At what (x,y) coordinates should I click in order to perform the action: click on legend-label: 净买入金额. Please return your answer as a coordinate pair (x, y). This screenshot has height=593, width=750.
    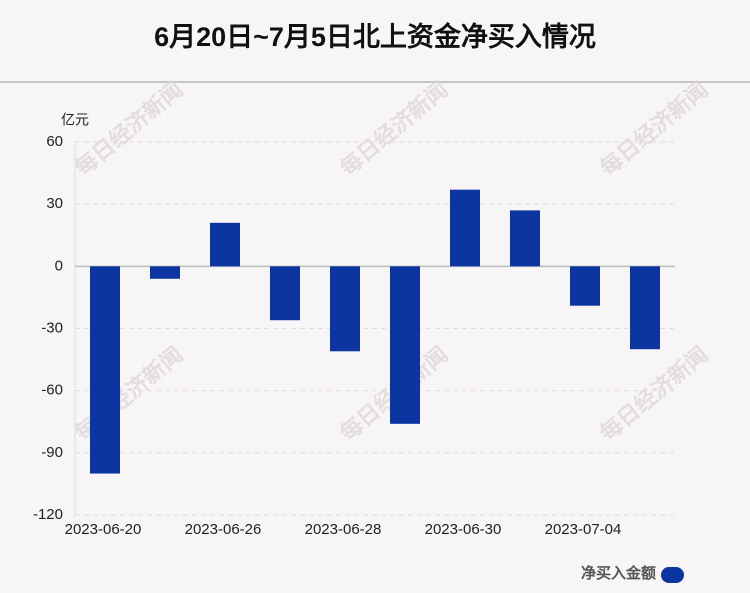
    Looking at the image, I should click on (618, 573).